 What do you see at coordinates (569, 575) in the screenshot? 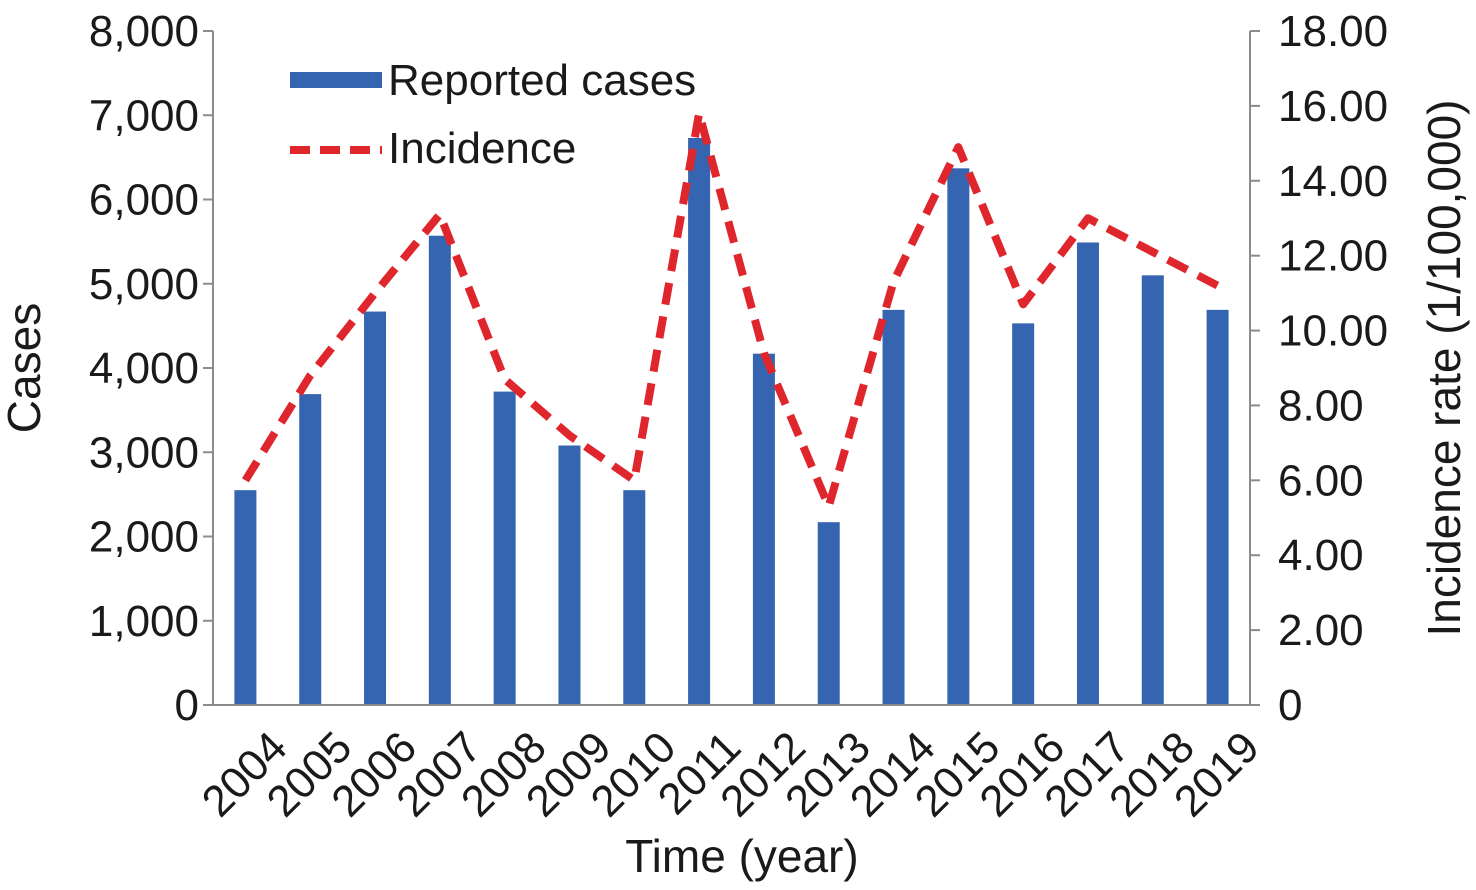
I see `bar-2009` at bounding box center [569, 575].